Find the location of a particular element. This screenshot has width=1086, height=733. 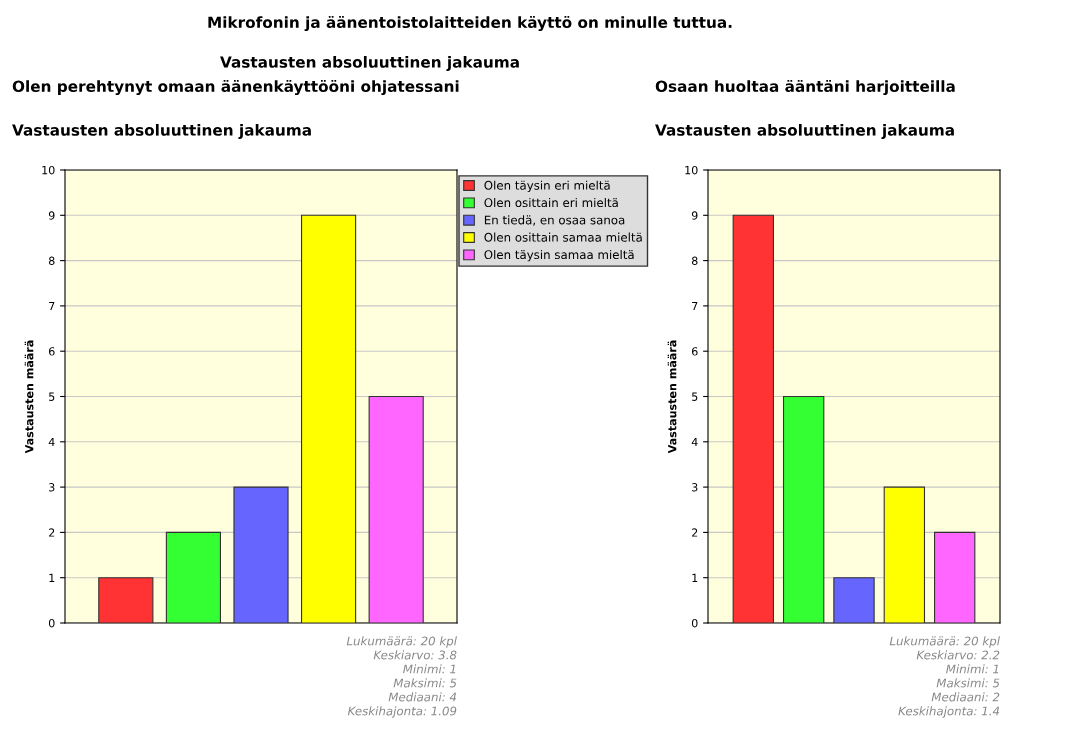

chart-title: Osaan huoltaa ääntäni harjoitteilla is located at coordinates (805, 88).